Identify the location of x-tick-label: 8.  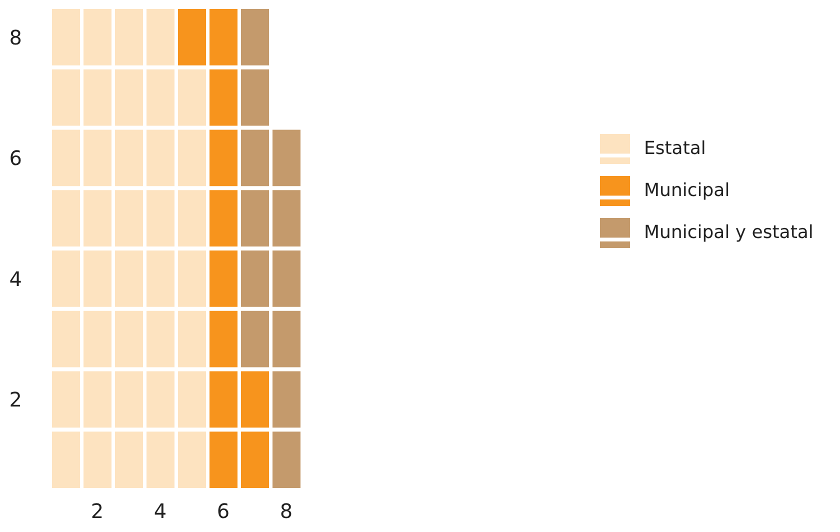
(286, 511).